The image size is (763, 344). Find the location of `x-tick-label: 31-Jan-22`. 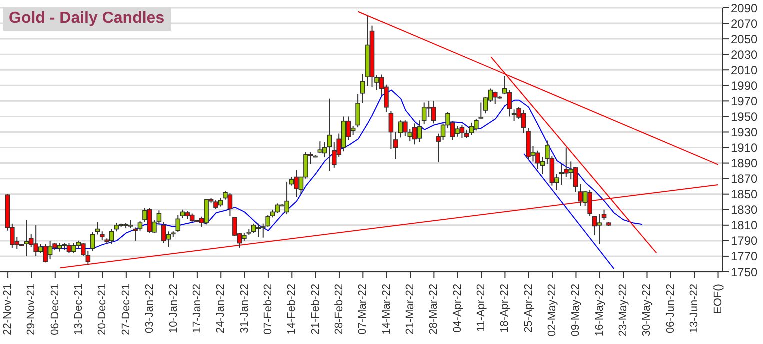

x-tick-label: 31-Jan-22 is located at coordinates (244, 309).